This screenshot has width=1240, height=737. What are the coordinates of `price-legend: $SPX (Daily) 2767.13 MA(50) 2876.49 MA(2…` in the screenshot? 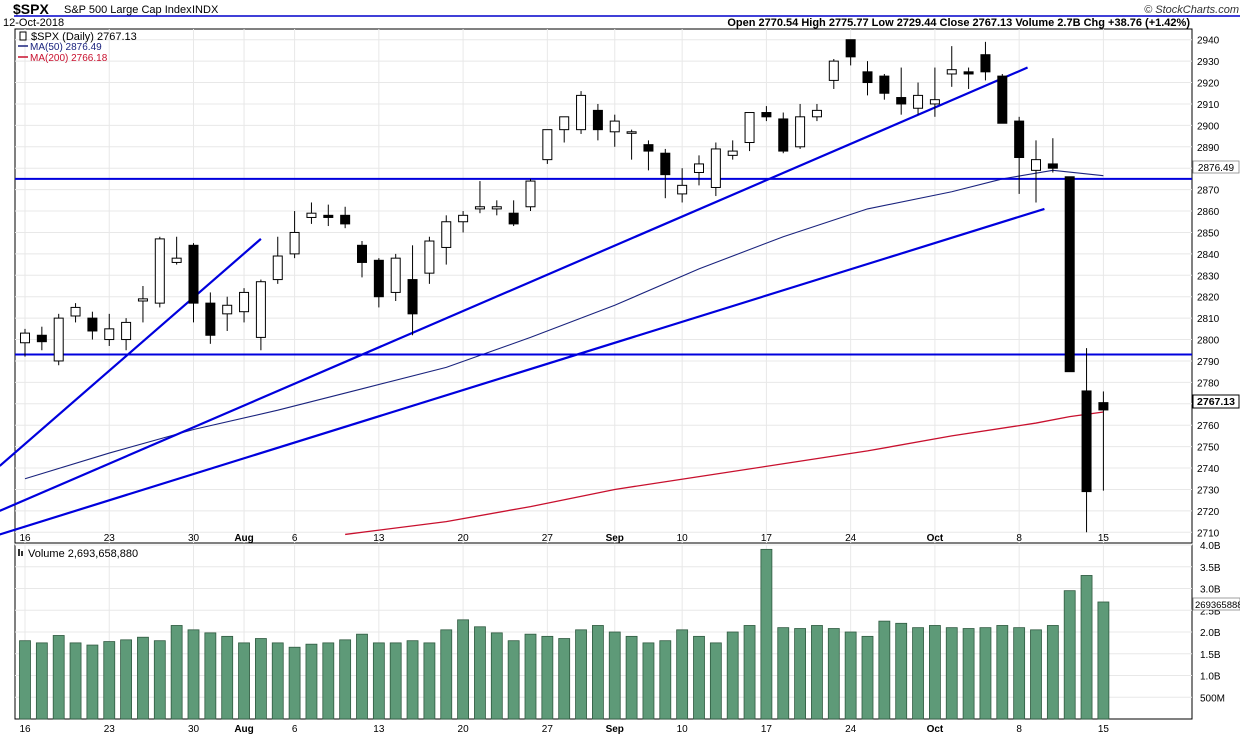 It's located at (77, 47).